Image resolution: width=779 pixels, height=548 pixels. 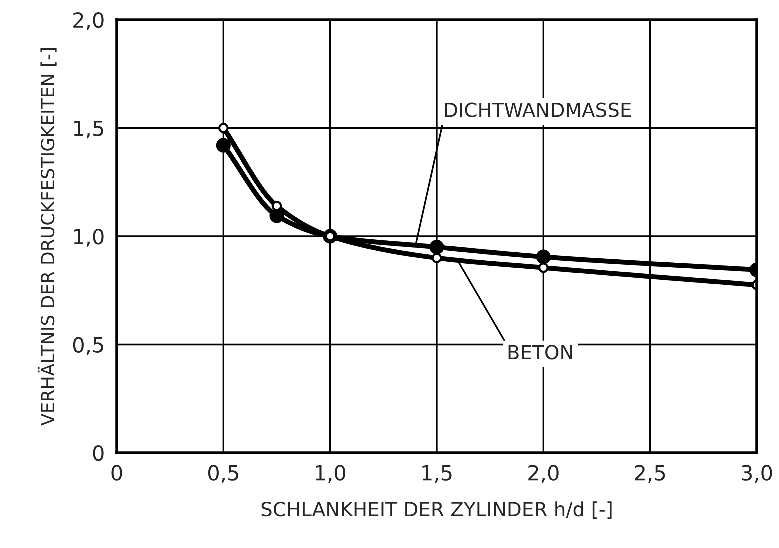 What do you see at coordinates (757, 474) in the screenshot?
I see `x-tick-label: 3,0` at bounding box center [757, 474].